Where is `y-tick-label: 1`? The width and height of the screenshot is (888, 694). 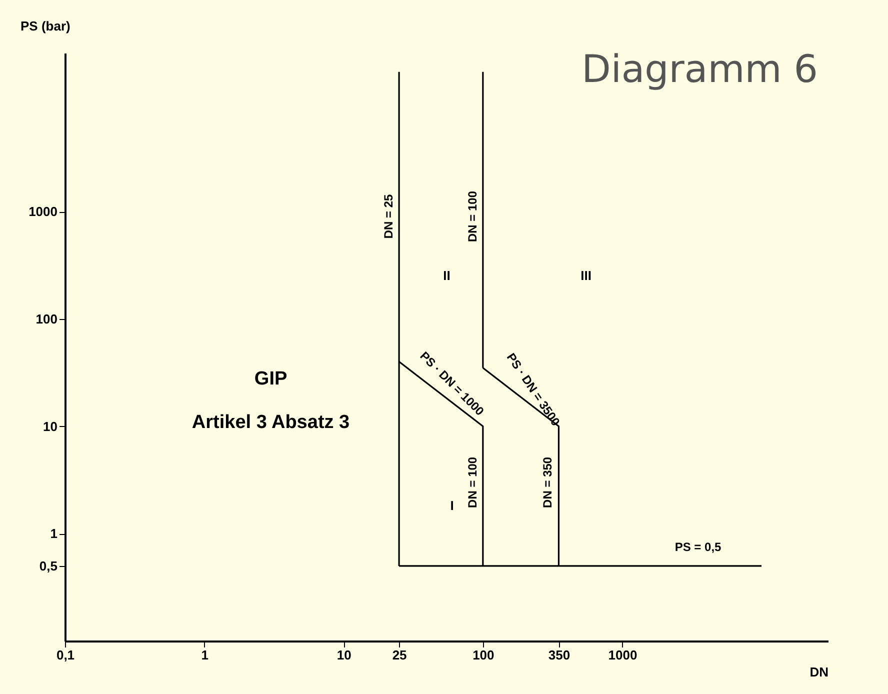 y-tick-label: 1 is located at coordinates (54, 534).